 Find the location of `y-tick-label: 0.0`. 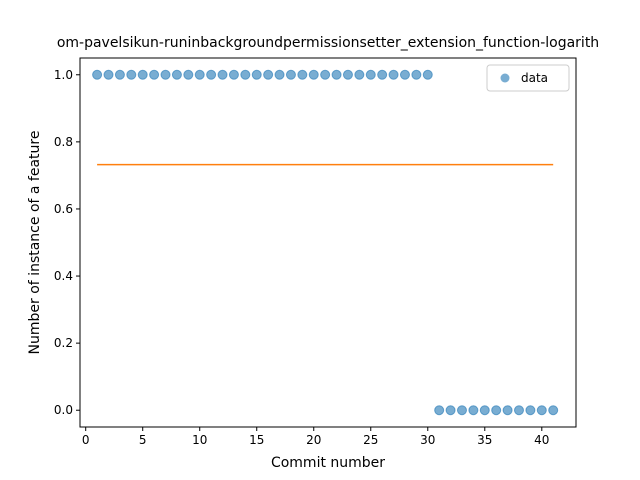

y-tick-label: 0.0 is located at coordinates (63, 410).